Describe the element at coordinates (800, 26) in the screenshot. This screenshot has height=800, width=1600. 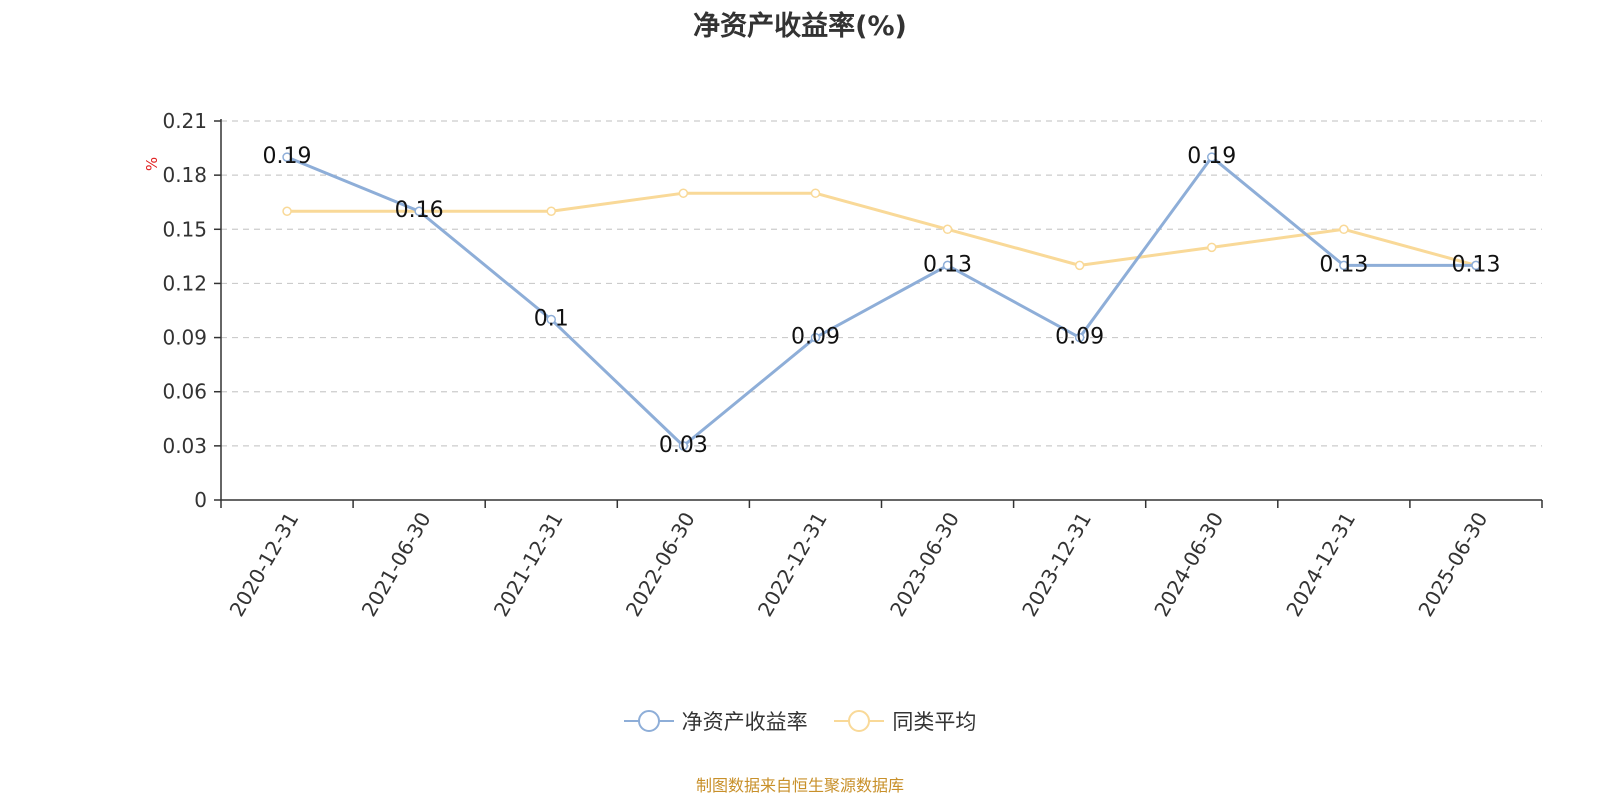
I see `chart-title: 净资产收益率(%)` at that location.